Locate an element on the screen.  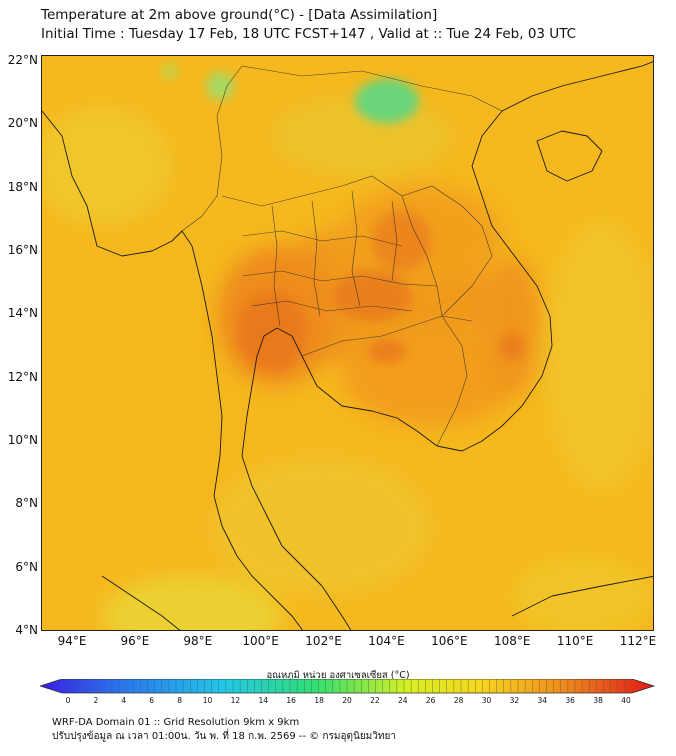
colorbar-tick-label: 22 is located at coordinates (375, 700).